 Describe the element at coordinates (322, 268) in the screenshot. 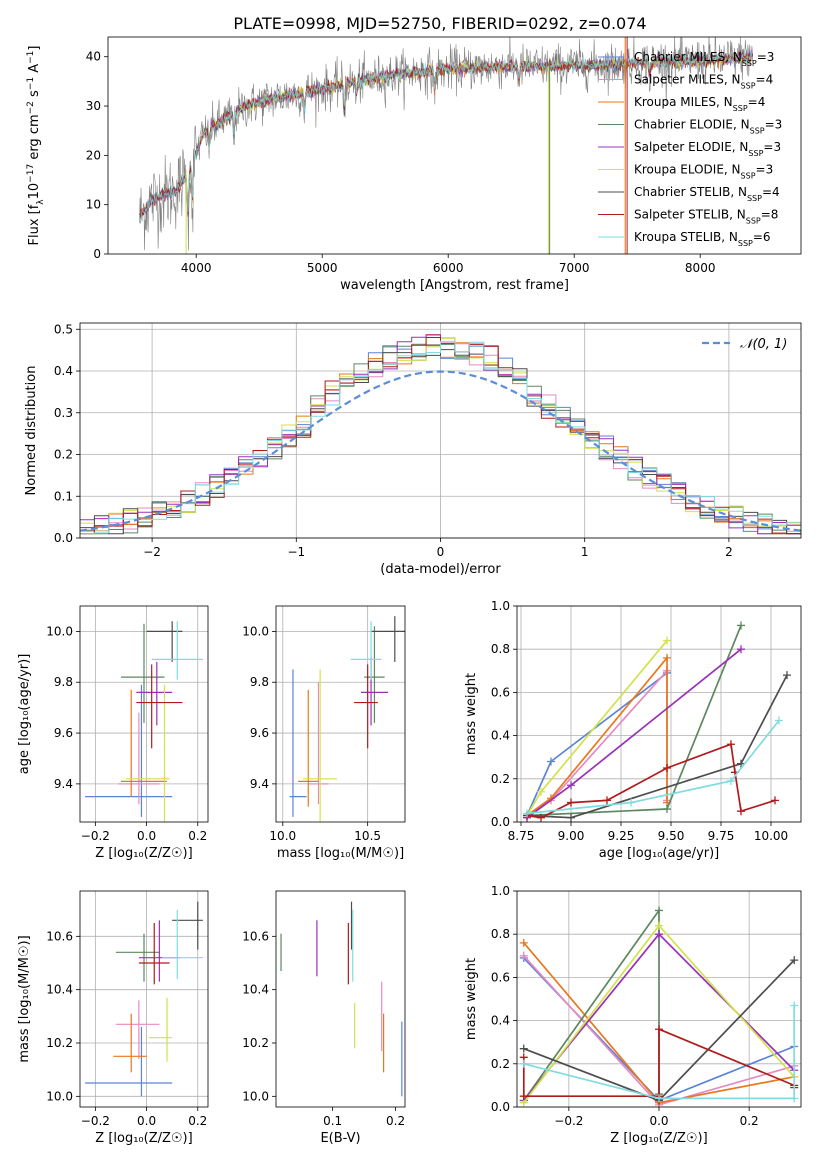

I see `x-tick-label: 5000` at that location.